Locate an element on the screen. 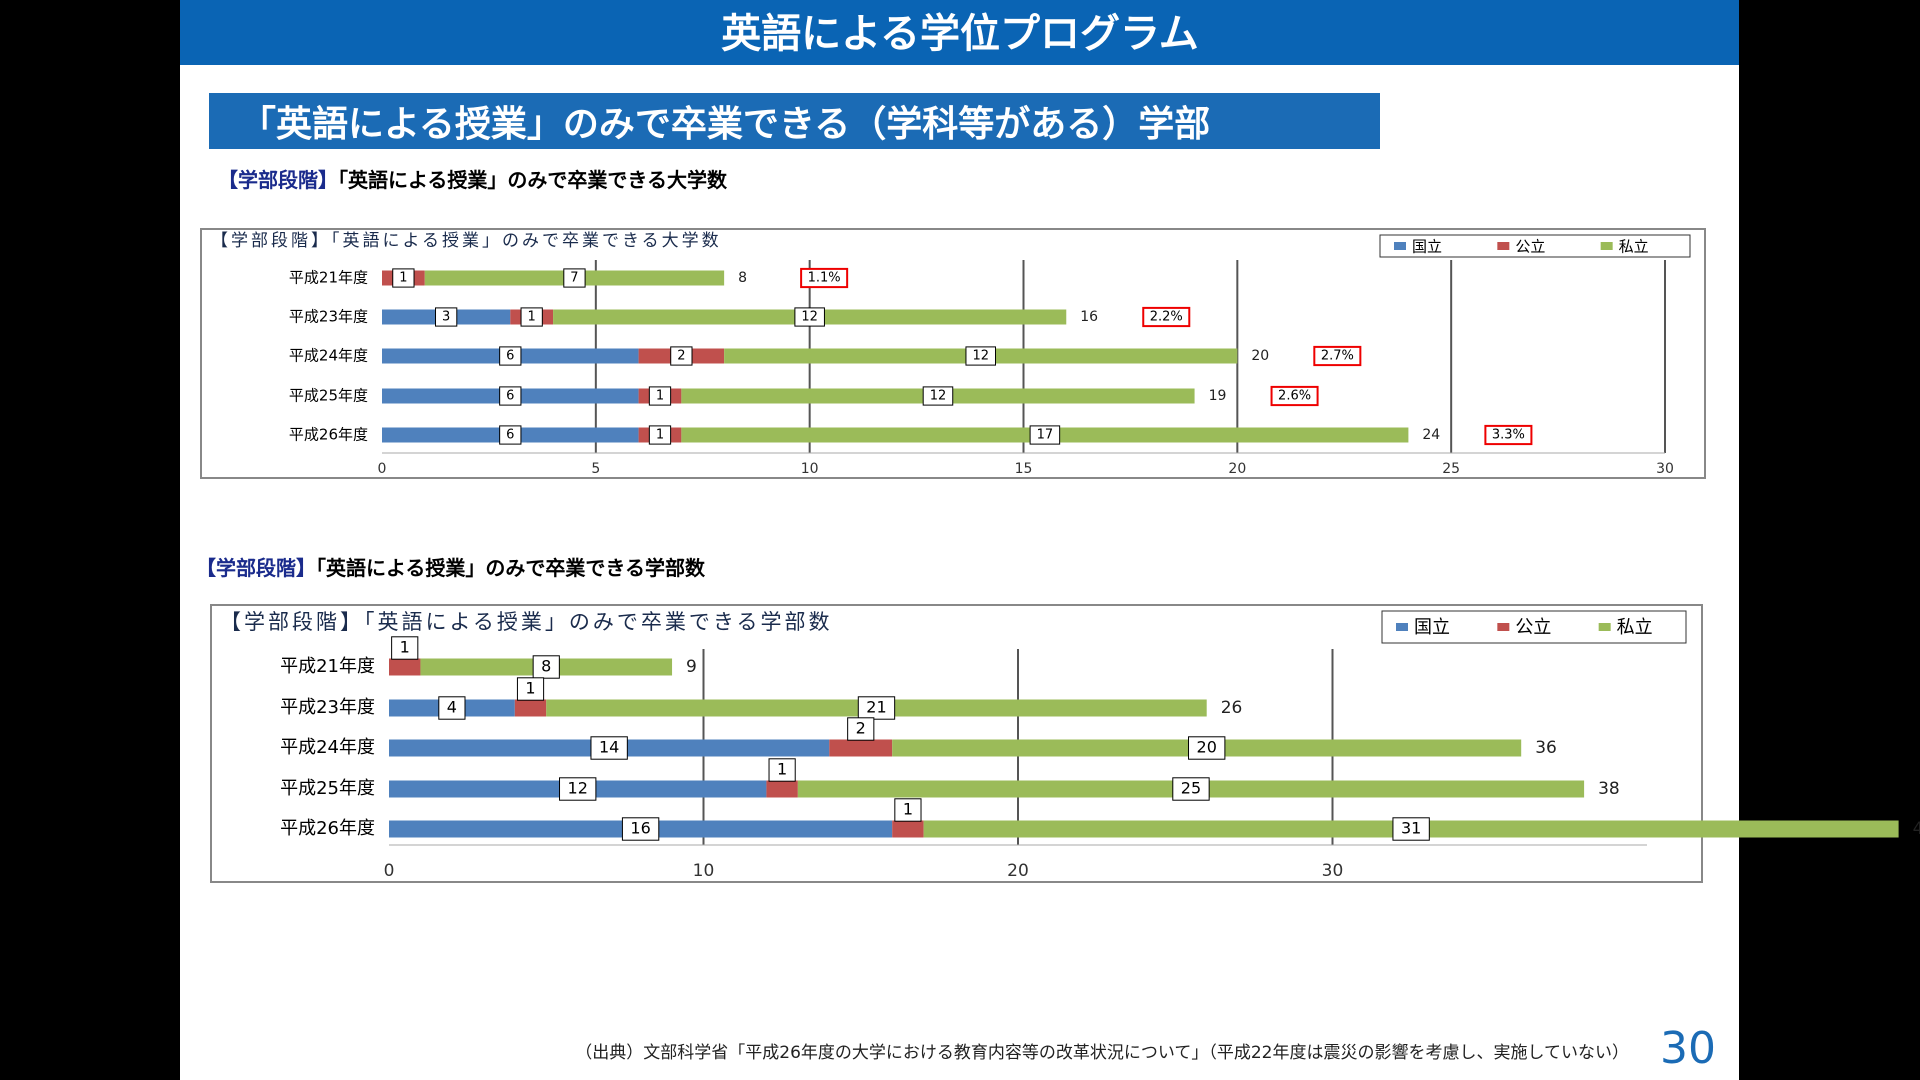 Image resolution: width=1920 pixels, height=1080 pixels. legend-box is located at coordinates (1534, 627).